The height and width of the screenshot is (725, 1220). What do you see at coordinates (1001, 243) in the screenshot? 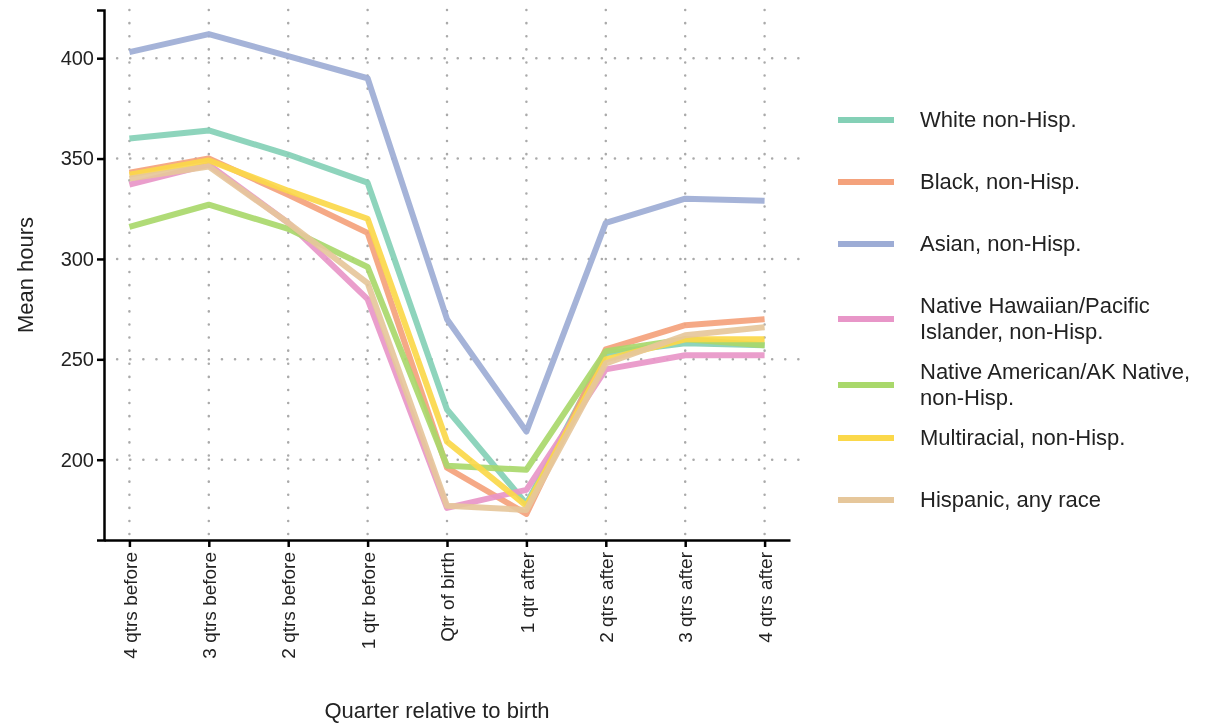
I see `legend-label: Asian, non-Hisp.` at bounding box center [1001, 243].